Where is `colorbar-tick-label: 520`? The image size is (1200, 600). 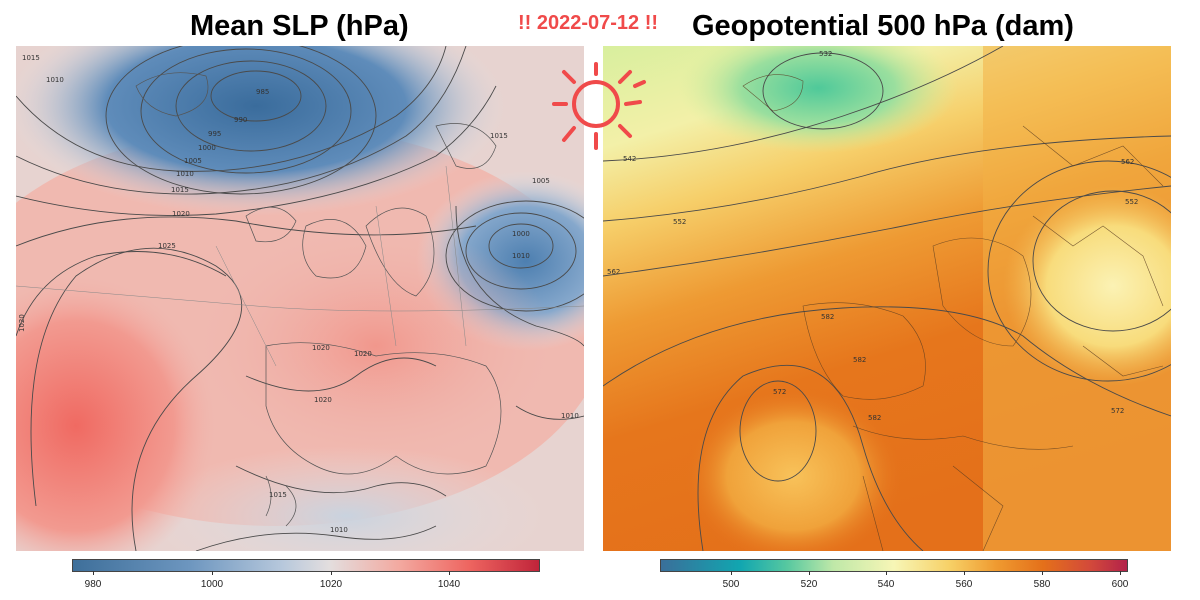 colorbar-tick-label: 520 is located at coordinates (809, 584).